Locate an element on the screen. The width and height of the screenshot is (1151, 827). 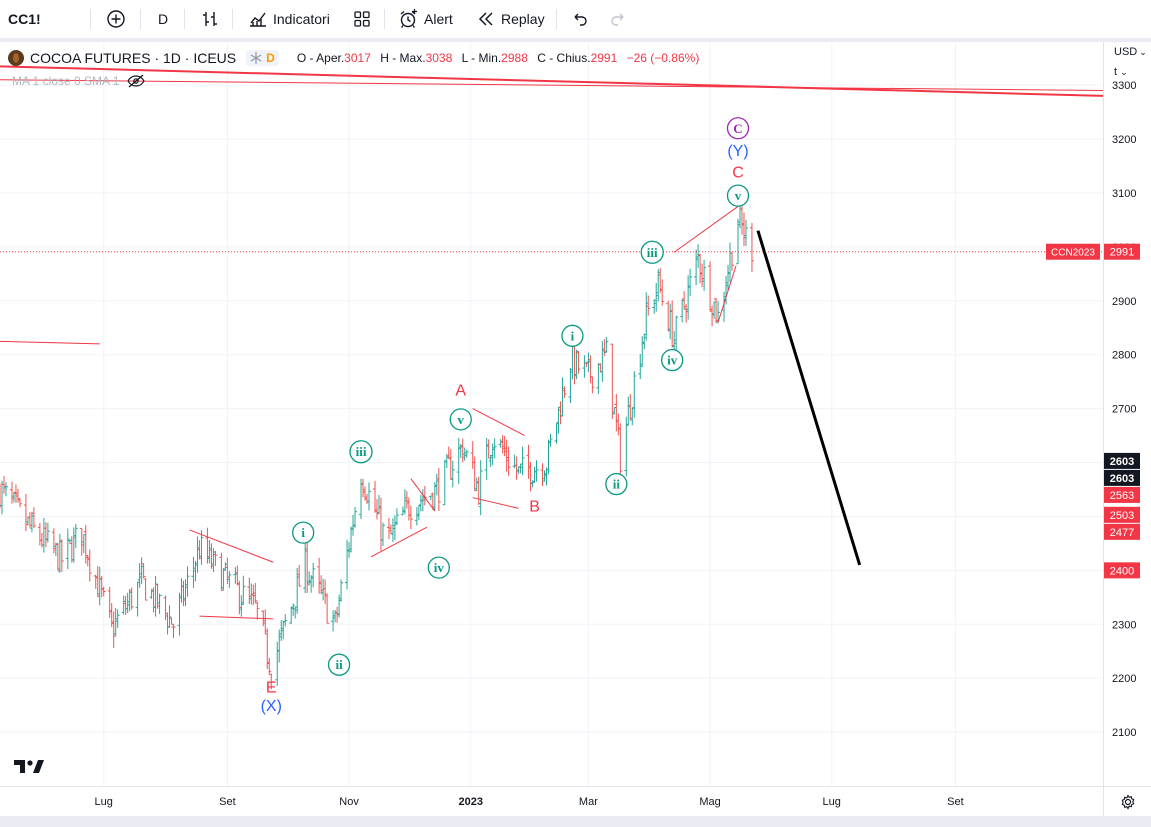
symbol-search-button: CC1! is located at coordinates (24, 19).